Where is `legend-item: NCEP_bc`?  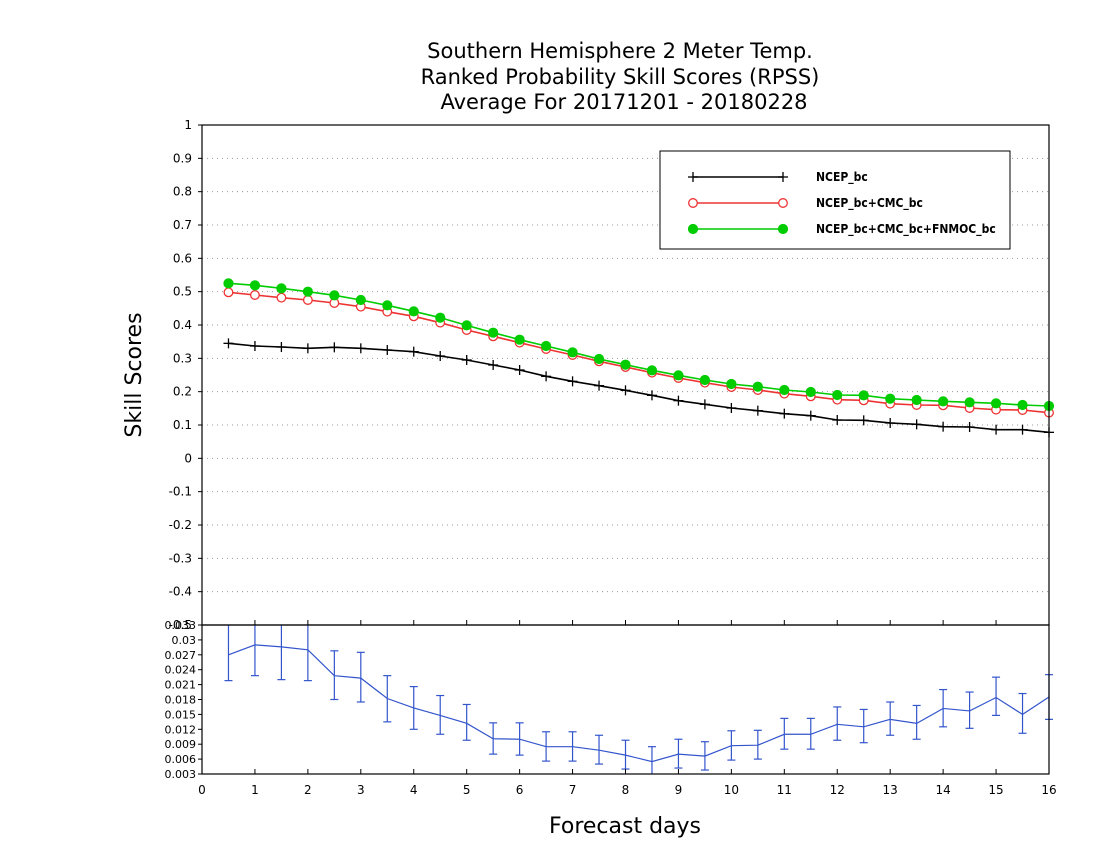
legend-item: NCEP_bc is located at coordinates (778, 177).